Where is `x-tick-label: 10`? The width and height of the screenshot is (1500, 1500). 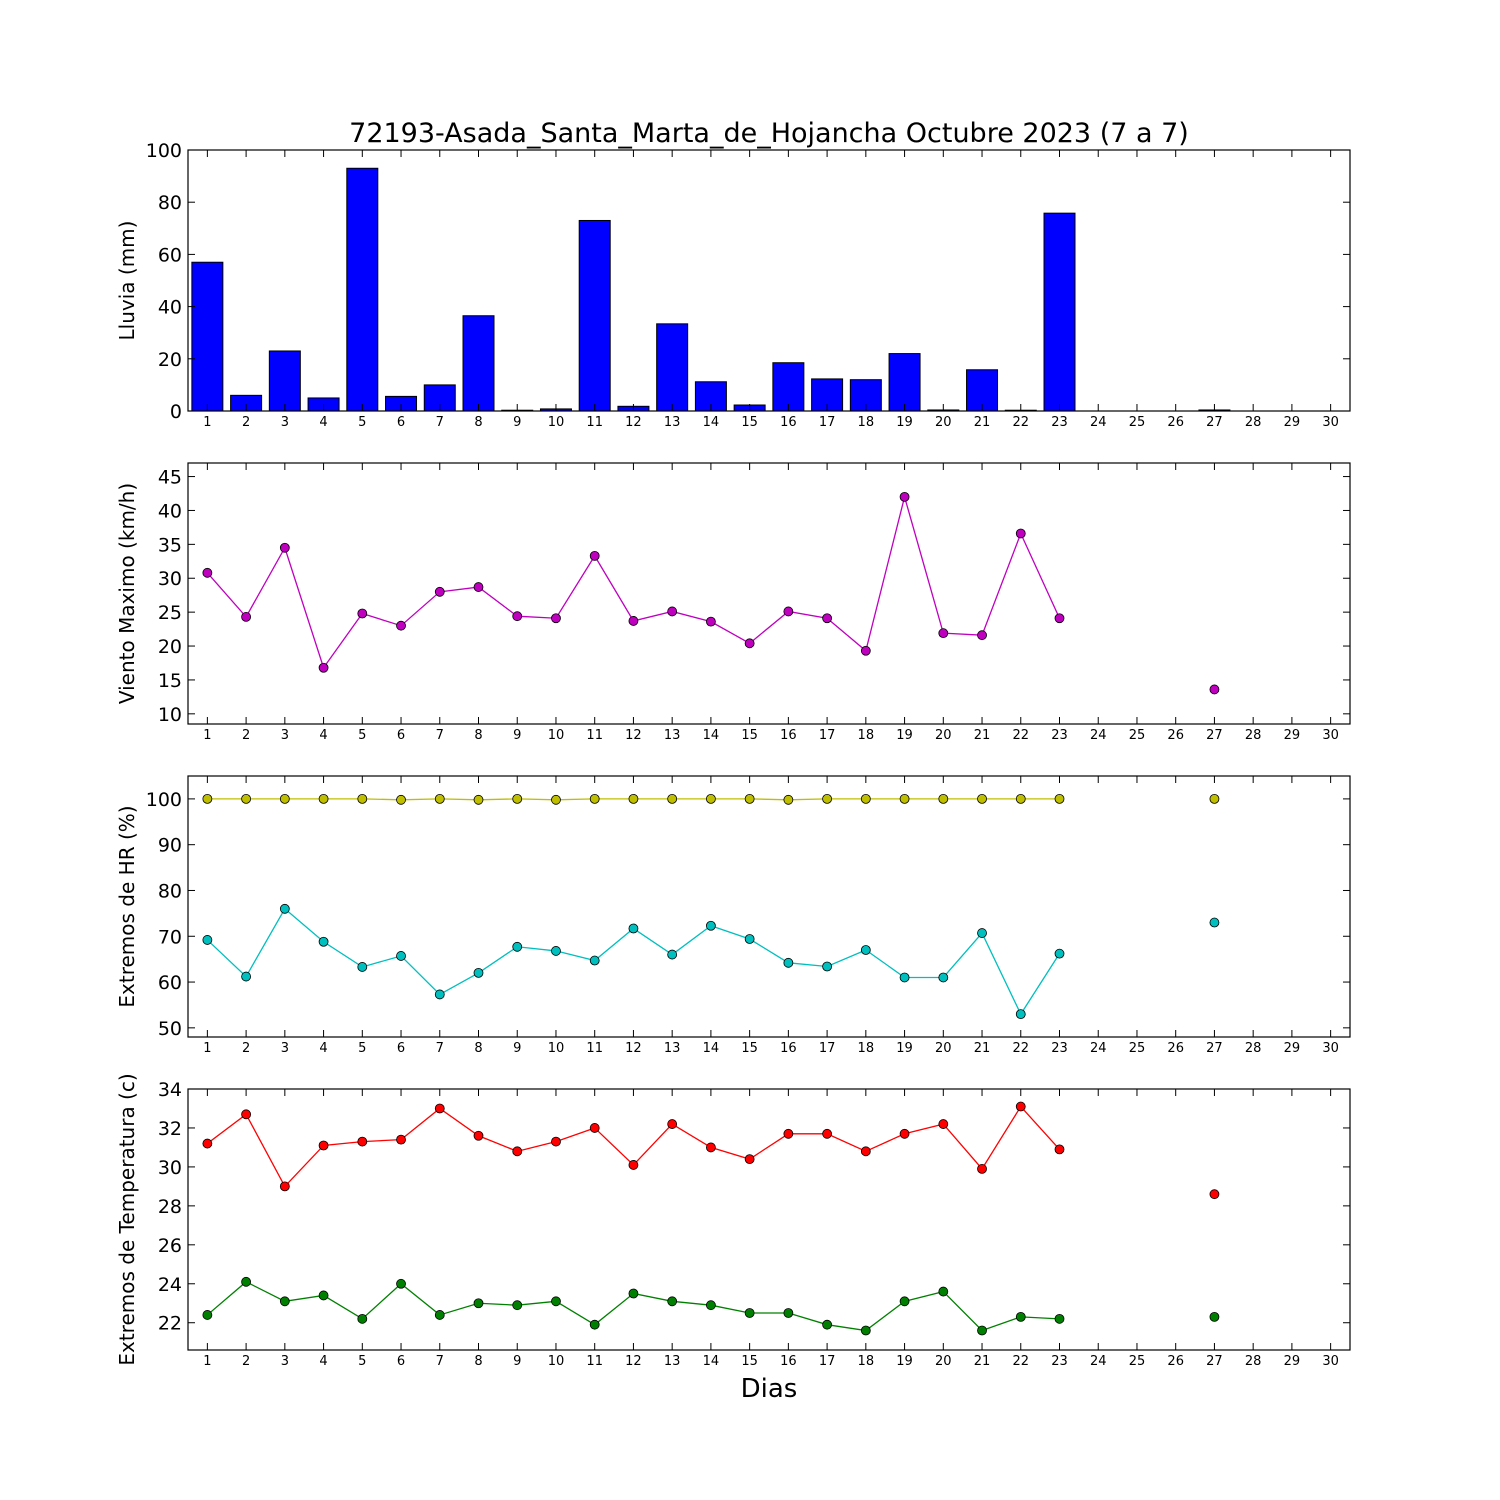
x-tick-label: 10 is located at coordinates (556, 422).